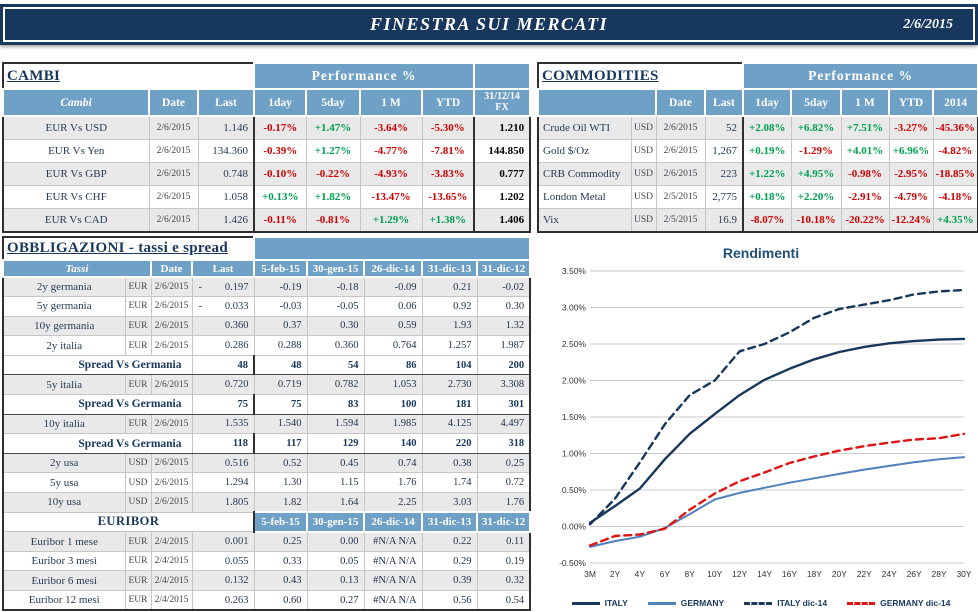 The width and height of the screenshot is (978, 612). I want to click on commodity-perf-value: -20.22%, so click(865, 220).